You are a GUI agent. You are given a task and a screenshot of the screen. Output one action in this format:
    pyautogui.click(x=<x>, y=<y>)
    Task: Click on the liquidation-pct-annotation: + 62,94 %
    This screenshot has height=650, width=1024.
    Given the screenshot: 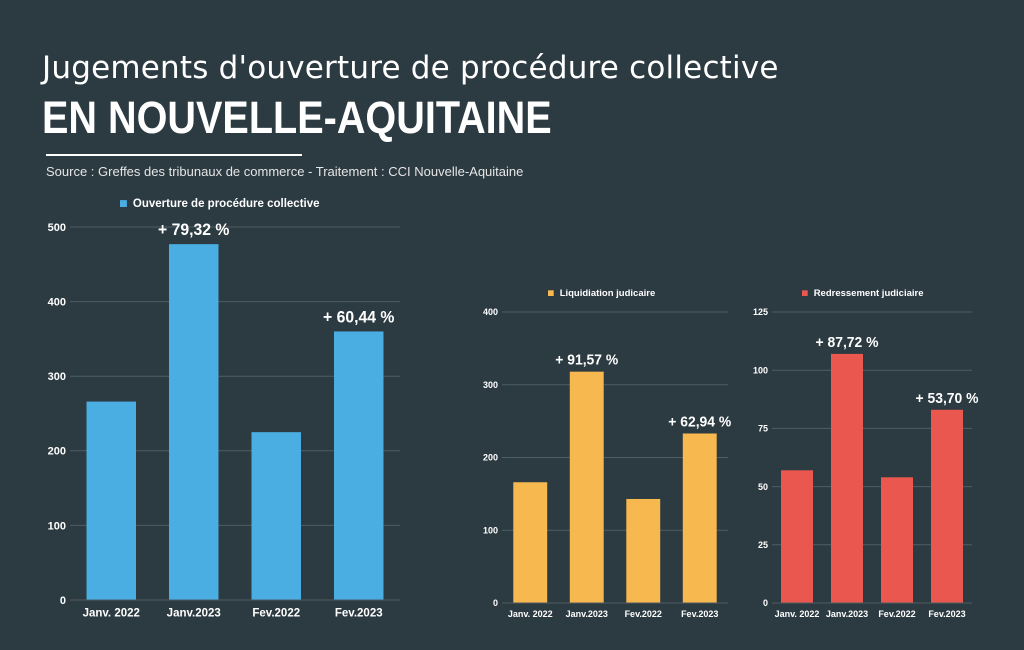 What is the action you would take?
    pyautogui.click(x=699, y=421)
    